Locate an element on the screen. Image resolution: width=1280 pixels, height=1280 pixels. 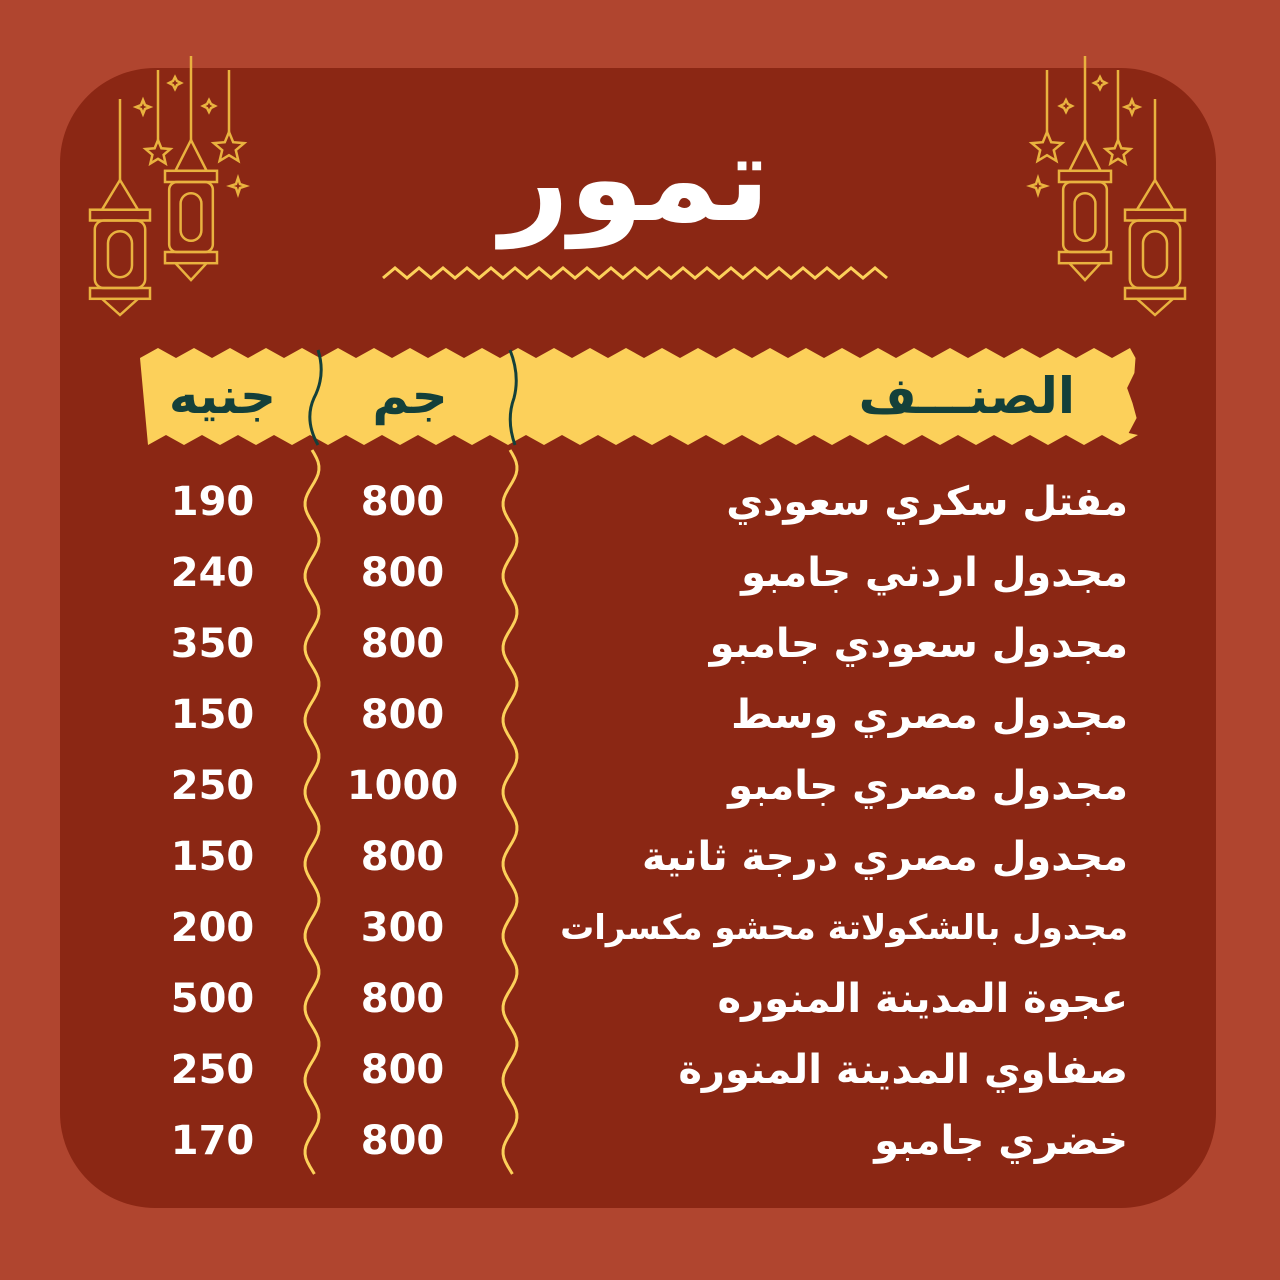
item-name: مجدول اردني جامبو is located at coordinates (934, 573).